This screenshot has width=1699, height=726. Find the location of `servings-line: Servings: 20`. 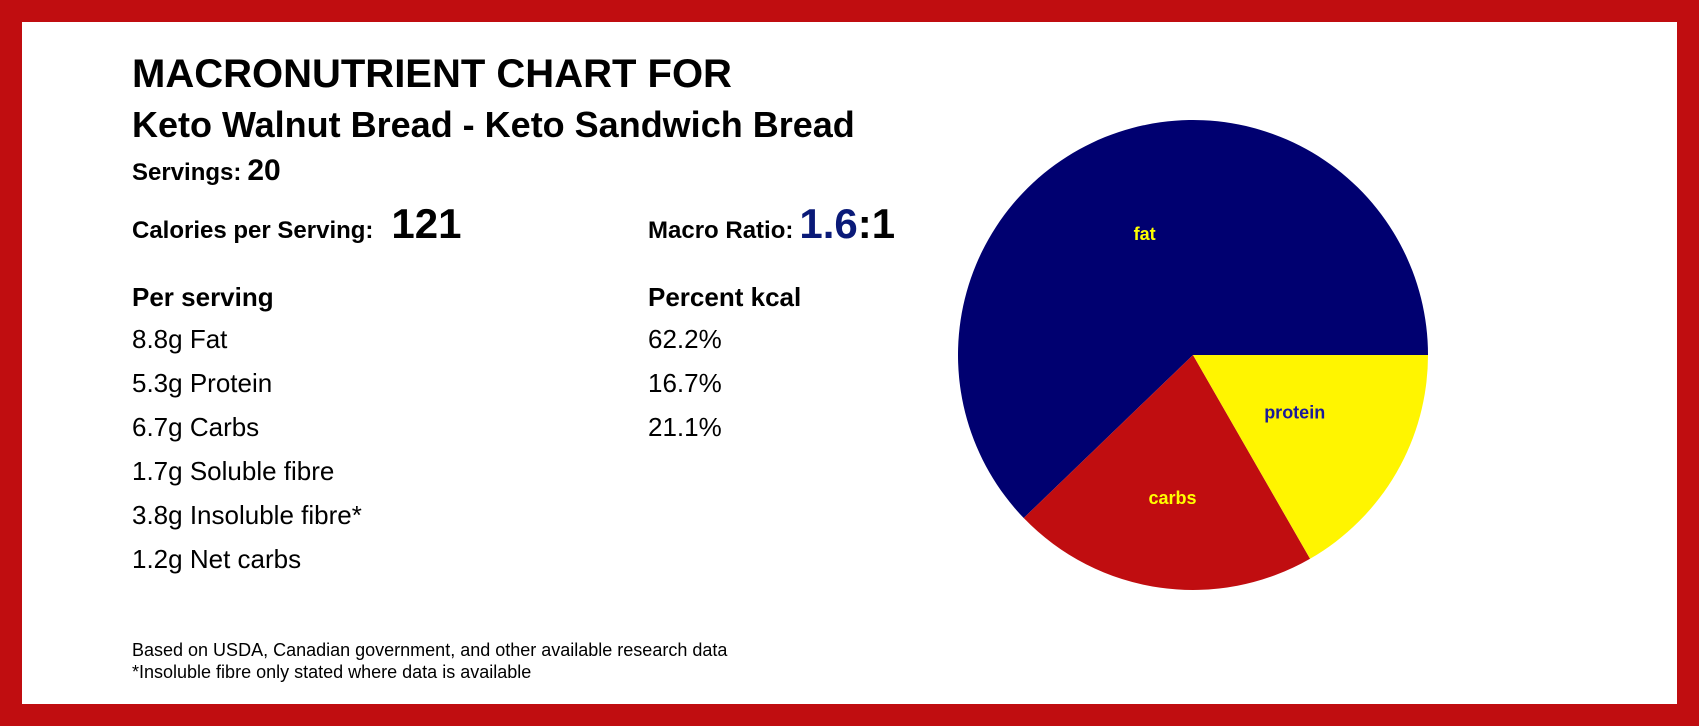

servings-line: Servings: 20 is located at coordinates (206, 171).